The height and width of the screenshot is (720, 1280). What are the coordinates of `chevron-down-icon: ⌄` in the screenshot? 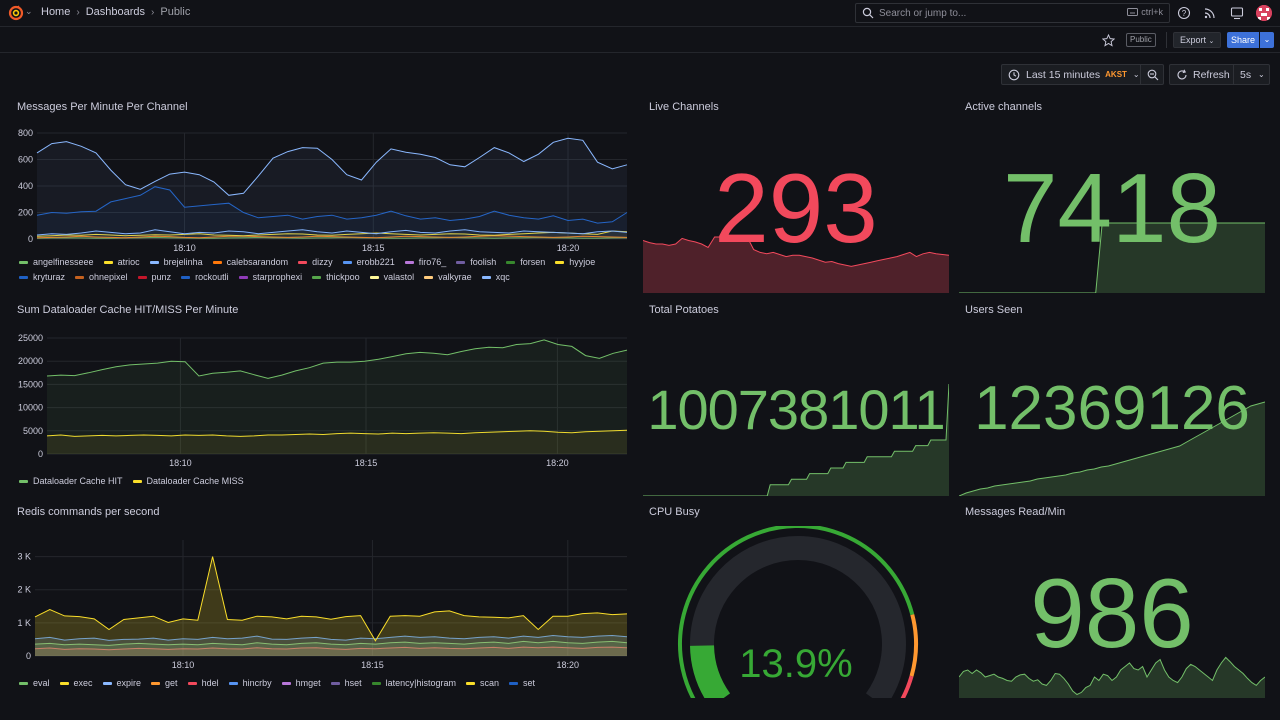 It's located at (29, 11).